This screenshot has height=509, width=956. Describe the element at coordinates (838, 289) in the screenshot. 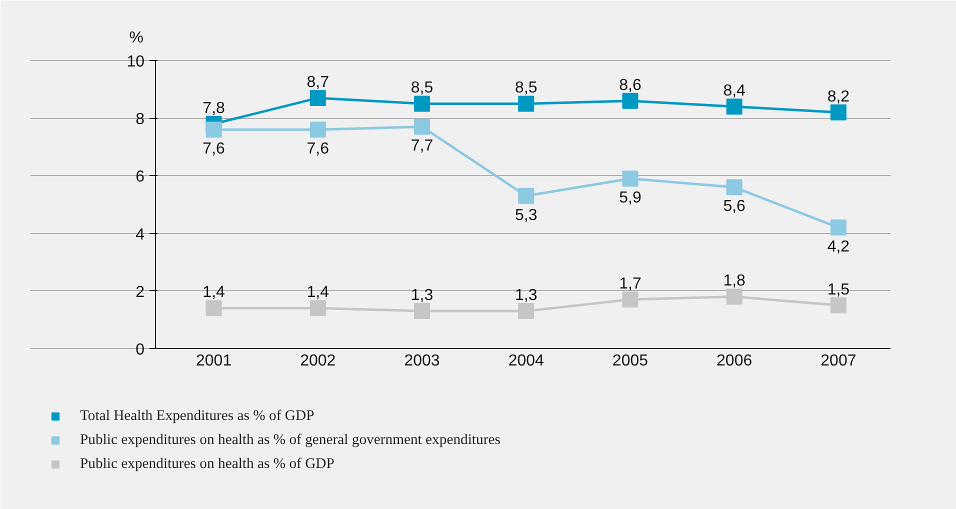

I see `data-label: 1,5` at that location.